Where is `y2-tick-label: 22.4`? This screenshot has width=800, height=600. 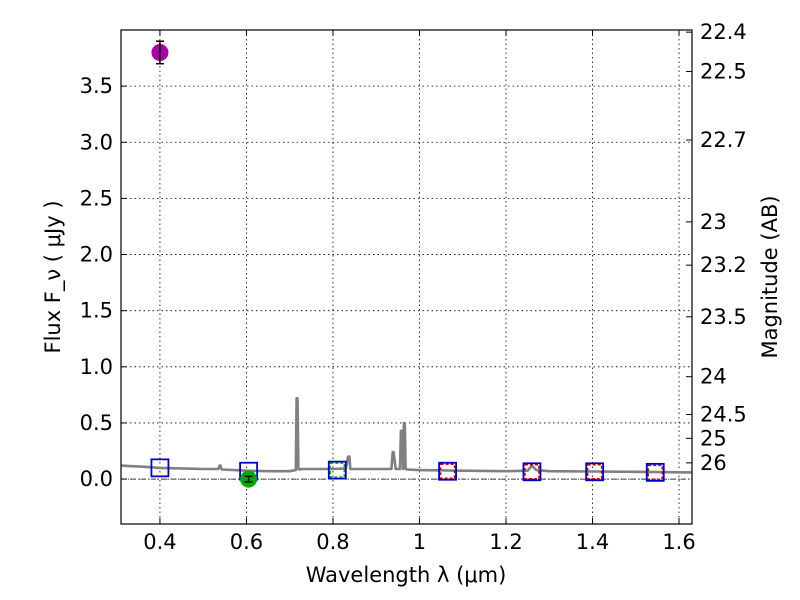
y2-tick-label: 22.4 is located at coordinates (723, 32).